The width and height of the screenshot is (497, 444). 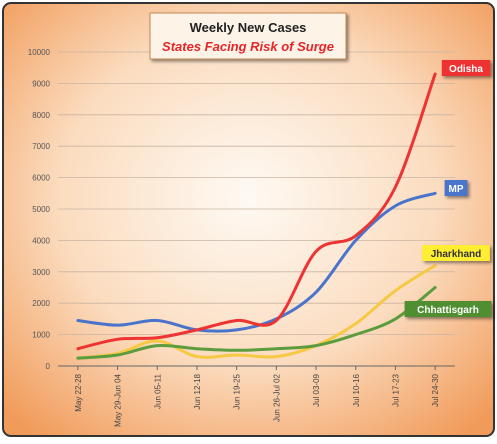 I want to click on x-tick-label: Jul 03-09, so click(x=316, y=389).